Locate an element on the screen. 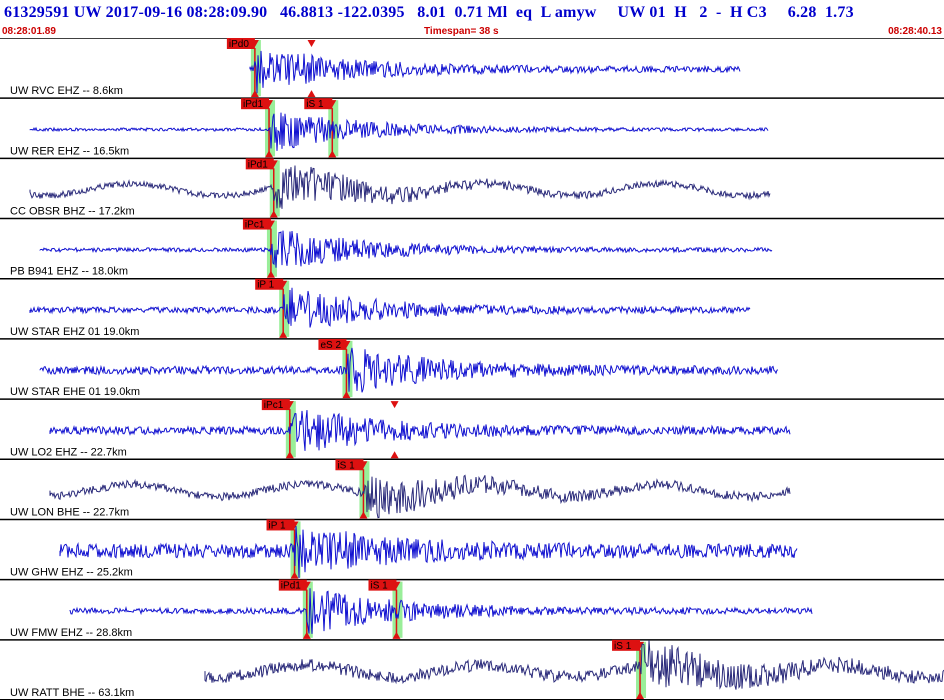 This screenshot has height=700, width=944. channel-row: iS 1 UW RATT BHE -- 63.1km is located at coordinates (472, 669).